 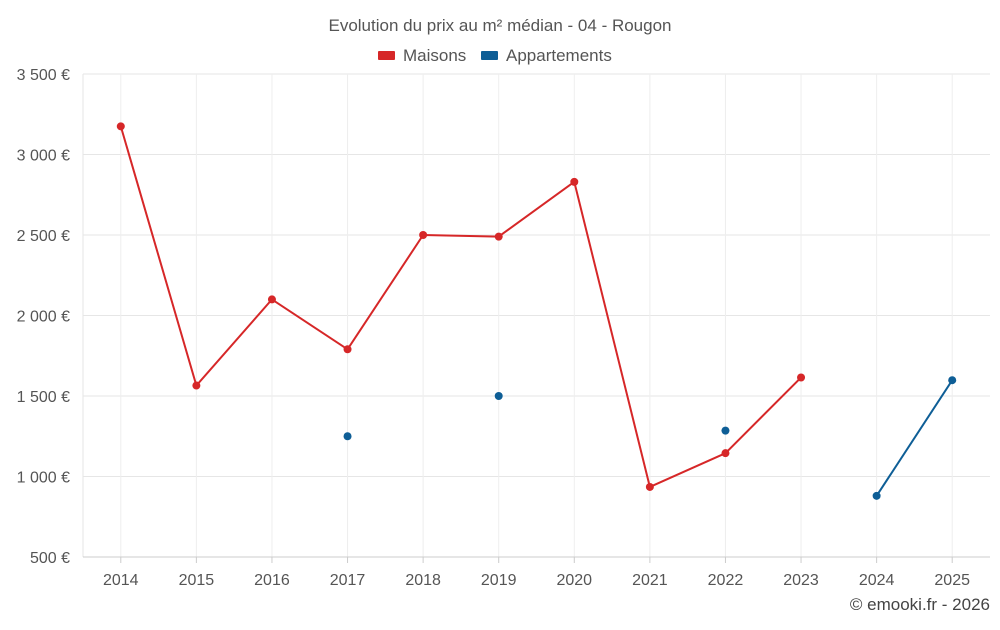 I want to click on legend-swatch-appartements, so click(x=489, y=55).